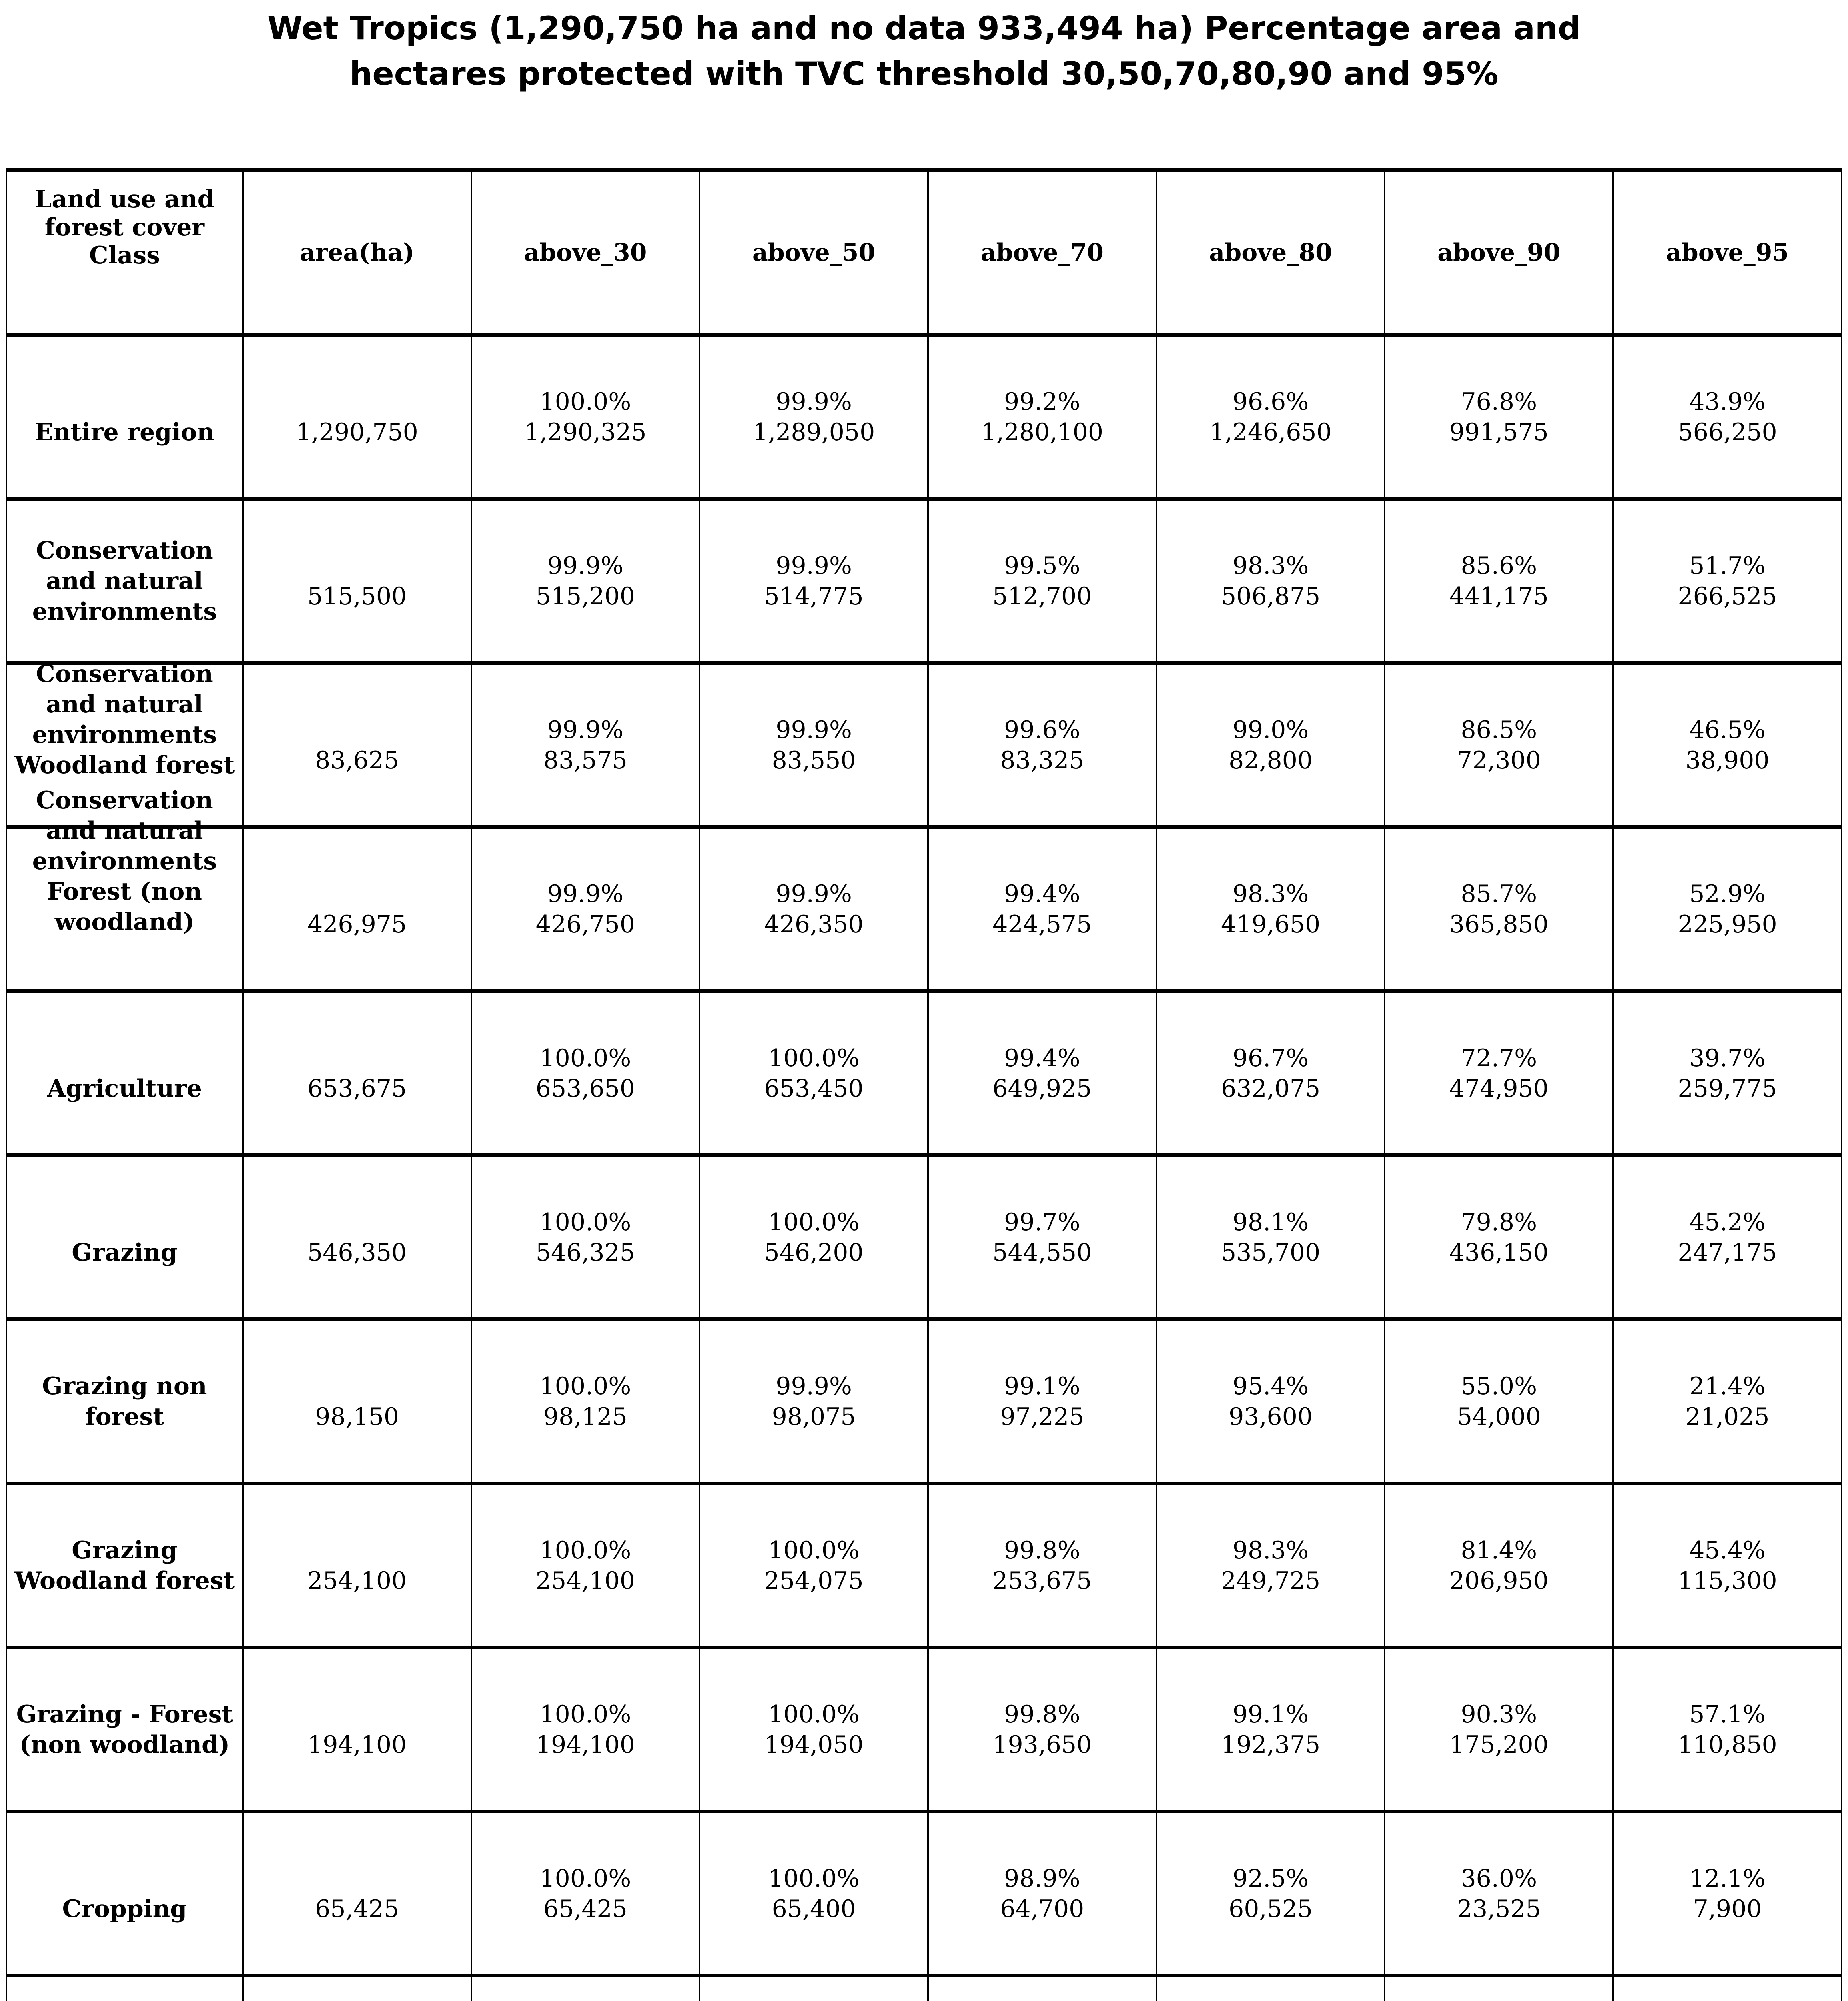 The width and height of the screenshot is (1848, 2001). I want to click on value-cell: 98.3% 419,650, so click(1270, 909).